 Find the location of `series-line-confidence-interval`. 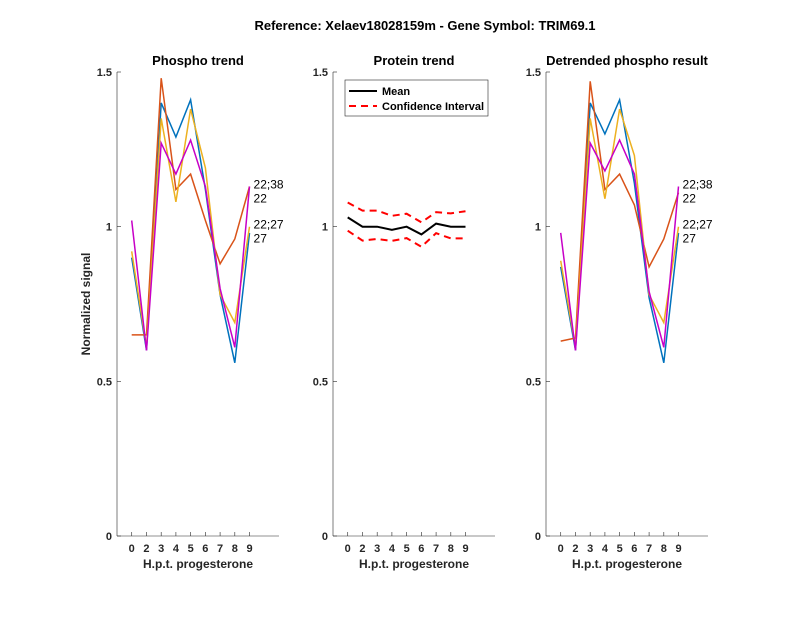

series-line-confidence-interval is located at coordinates (406, 212).